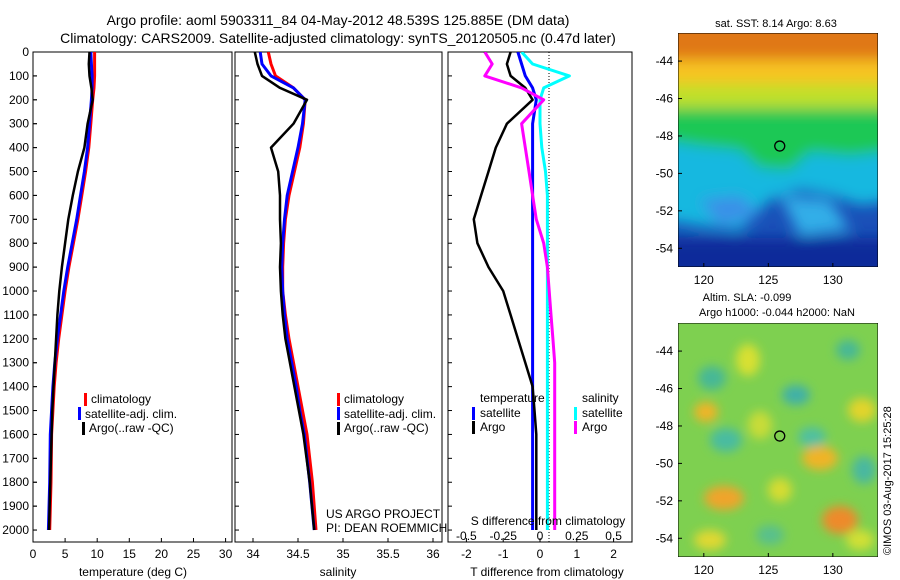 This screenshot has height=580, width=900. Describe the element at coordinates (473, 427) in the screenshot. I see `legend-swatch-temp-argo` at that location.